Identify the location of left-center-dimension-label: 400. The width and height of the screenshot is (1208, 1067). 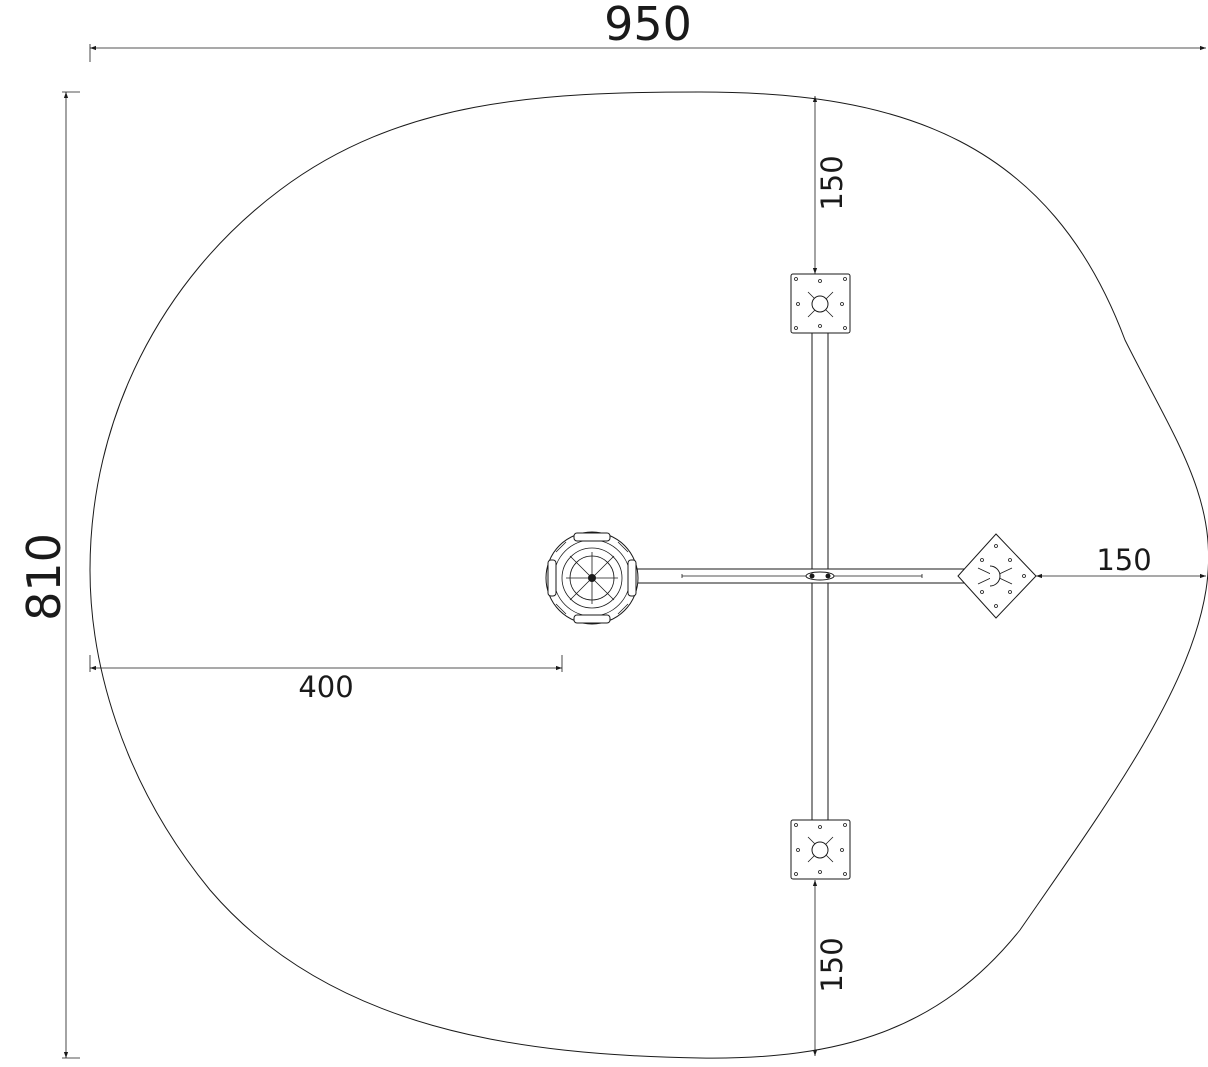
(325, 687).